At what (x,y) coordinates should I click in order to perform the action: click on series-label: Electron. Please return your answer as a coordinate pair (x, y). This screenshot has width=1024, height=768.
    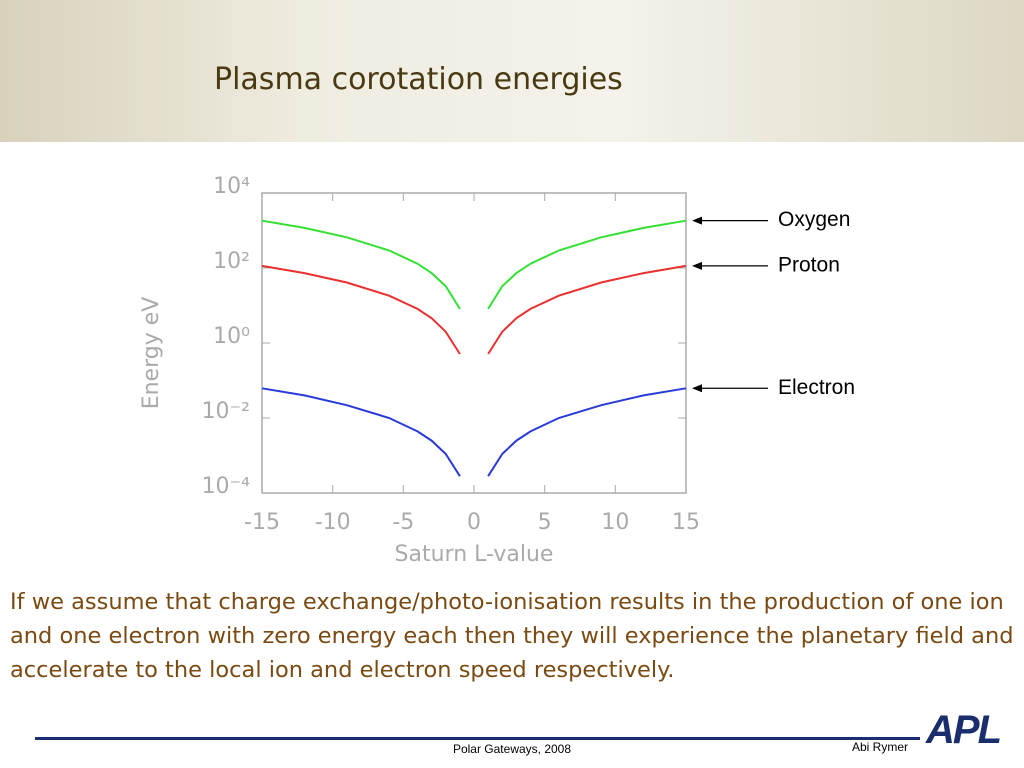
    Looking at the image, I should click on (816, 387).